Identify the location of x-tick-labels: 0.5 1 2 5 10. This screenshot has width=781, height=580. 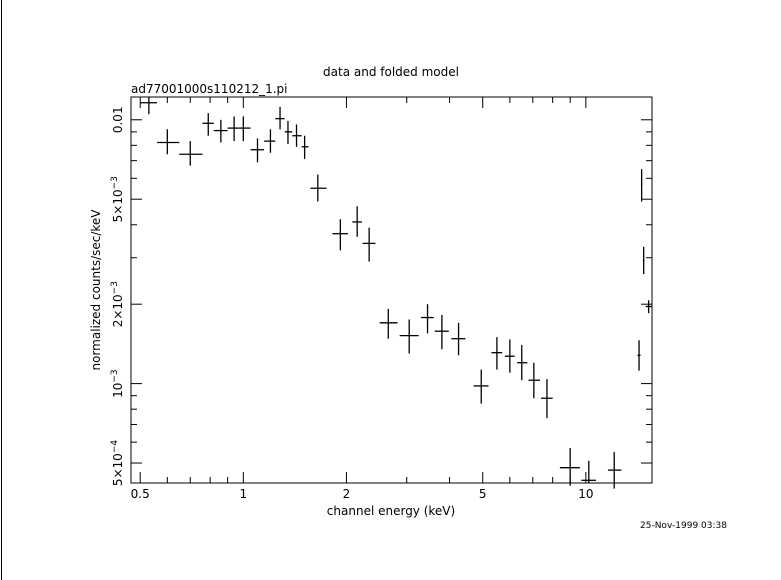
(362, 494).